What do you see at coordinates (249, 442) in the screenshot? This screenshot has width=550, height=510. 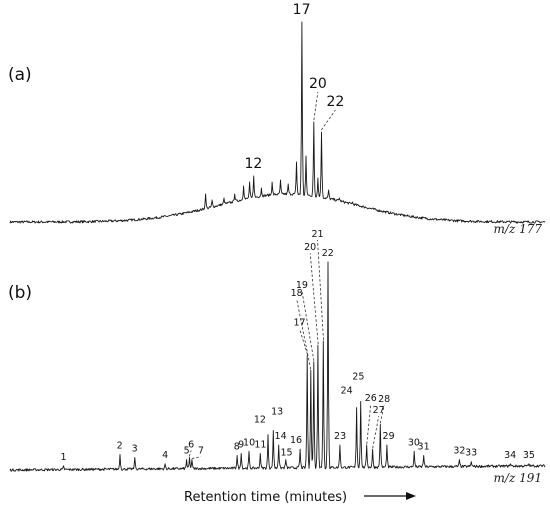 I see `peak-label: 10` at bounding box center [249, 442].